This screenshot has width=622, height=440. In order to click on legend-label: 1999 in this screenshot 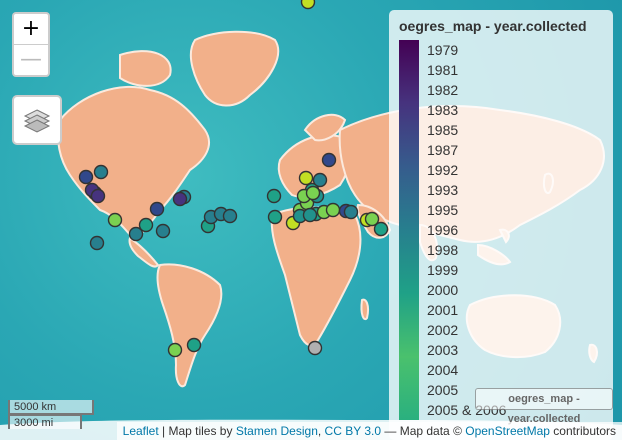, I will do `click(443, 270)`.